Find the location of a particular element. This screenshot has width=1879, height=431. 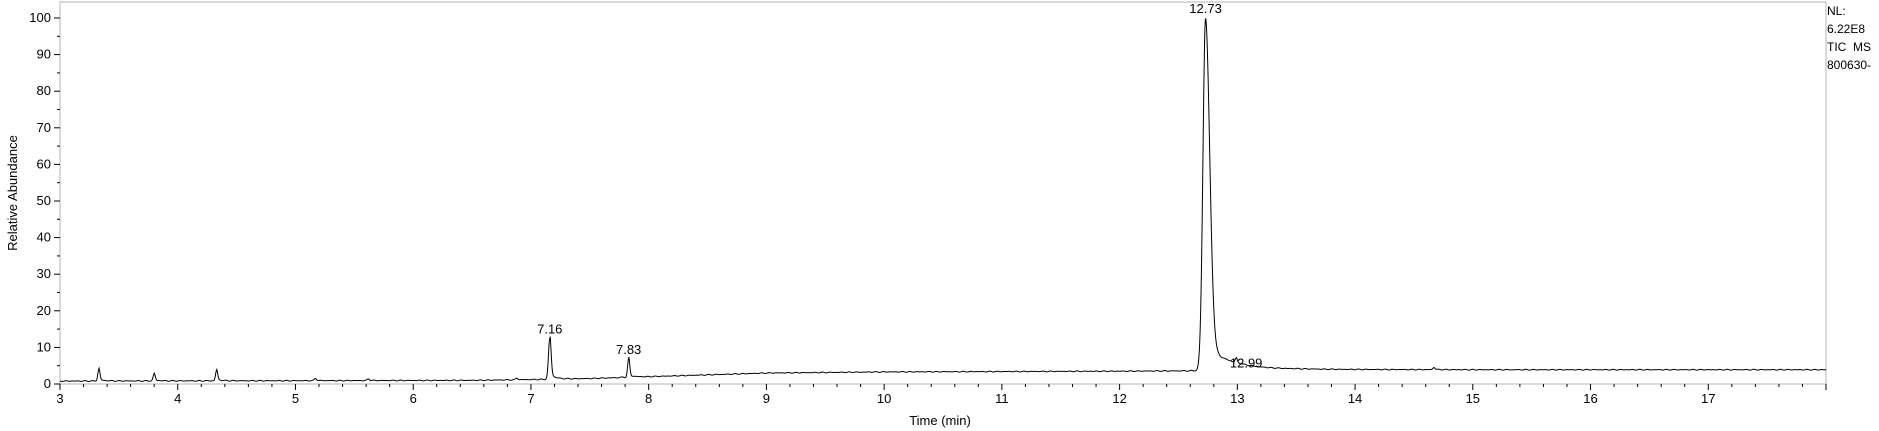

x-tick-label: 3 is located at coordinates (59, 398).